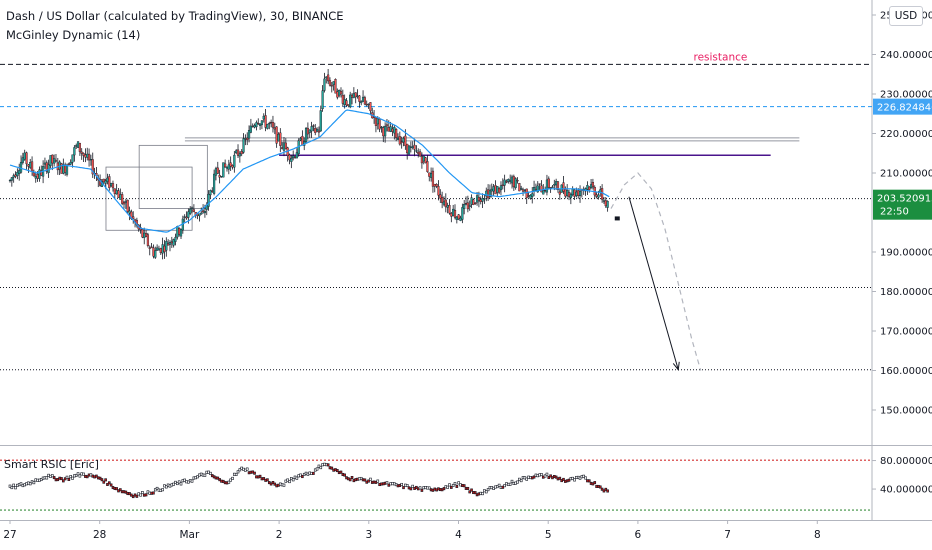  What do you see at coordinates (99, 535) in the screenshot?
I see `time-tick-label: 28` at bounding box center [99, 535].